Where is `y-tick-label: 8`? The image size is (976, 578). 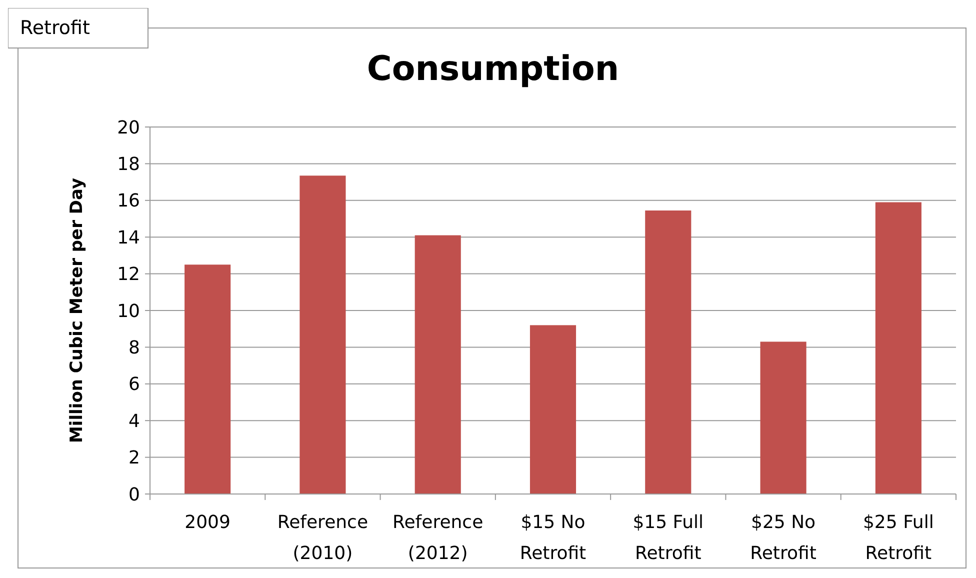 y-tick-label: 8 is located at coordinates (134, 348).